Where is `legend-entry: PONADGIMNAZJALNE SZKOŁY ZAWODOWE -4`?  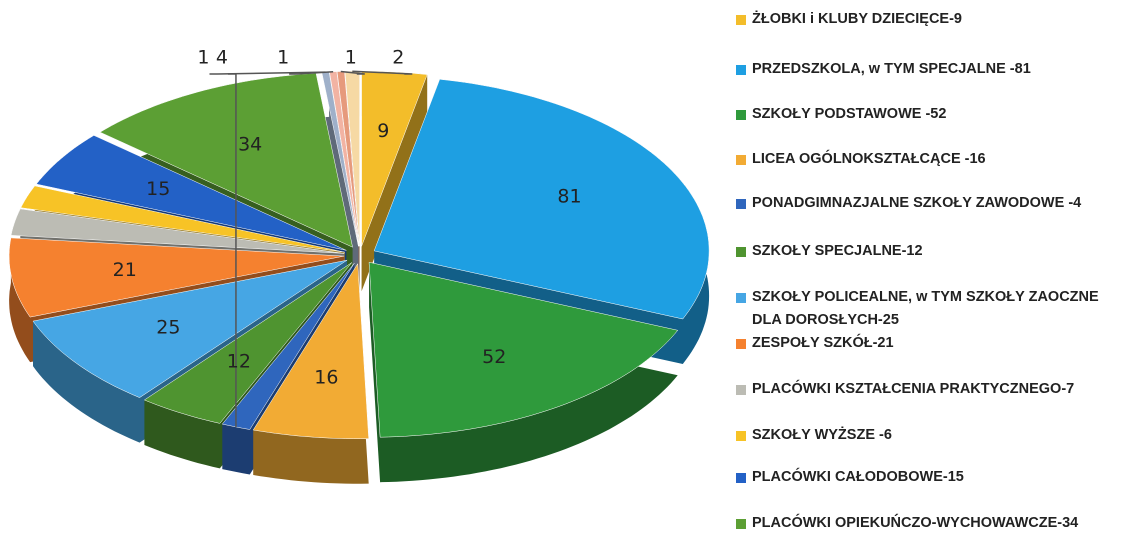
legend-entry: PONADGIMNAZJALNE SZKOŁY ZAWODOWE -4 is located at coordinates (929, 203).